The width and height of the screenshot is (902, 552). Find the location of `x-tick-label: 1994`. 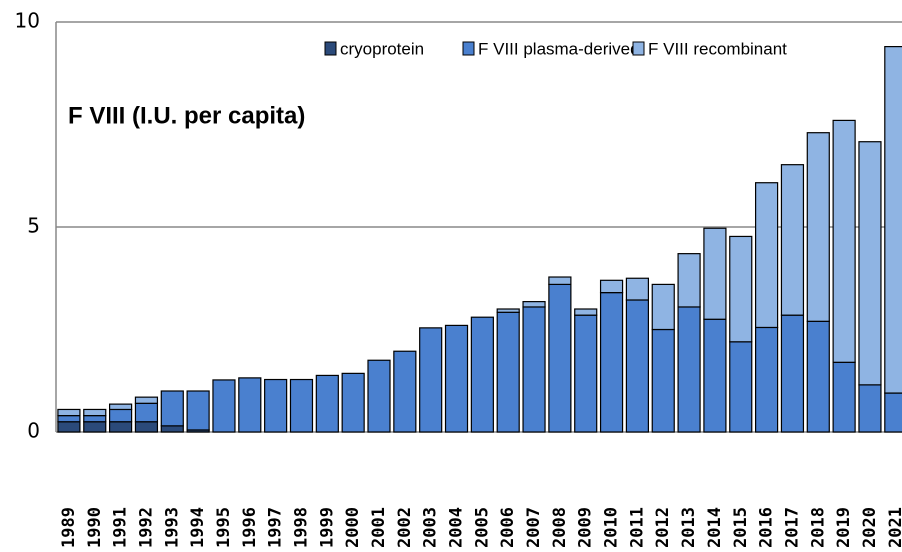

x-tick-label: 1994 is located at coordinates (198, 527).